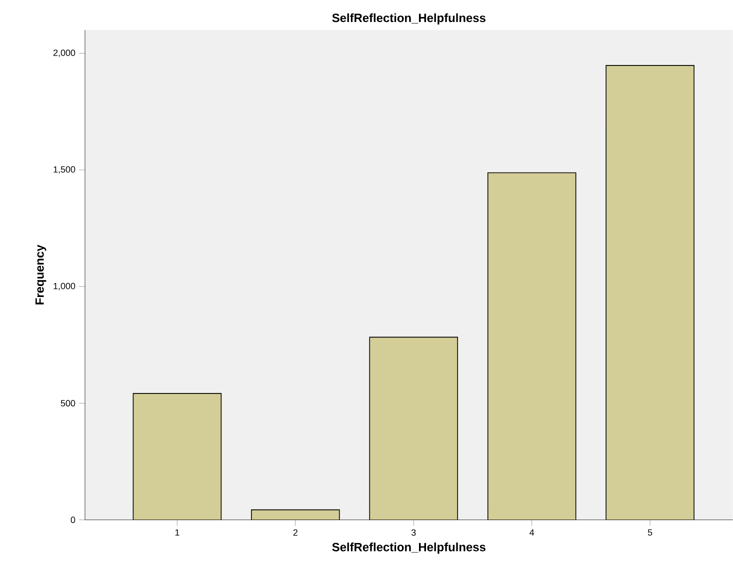 This screenshot has width=733, height=580. I want to click on y-tick-label: 500, so click(68, 403).